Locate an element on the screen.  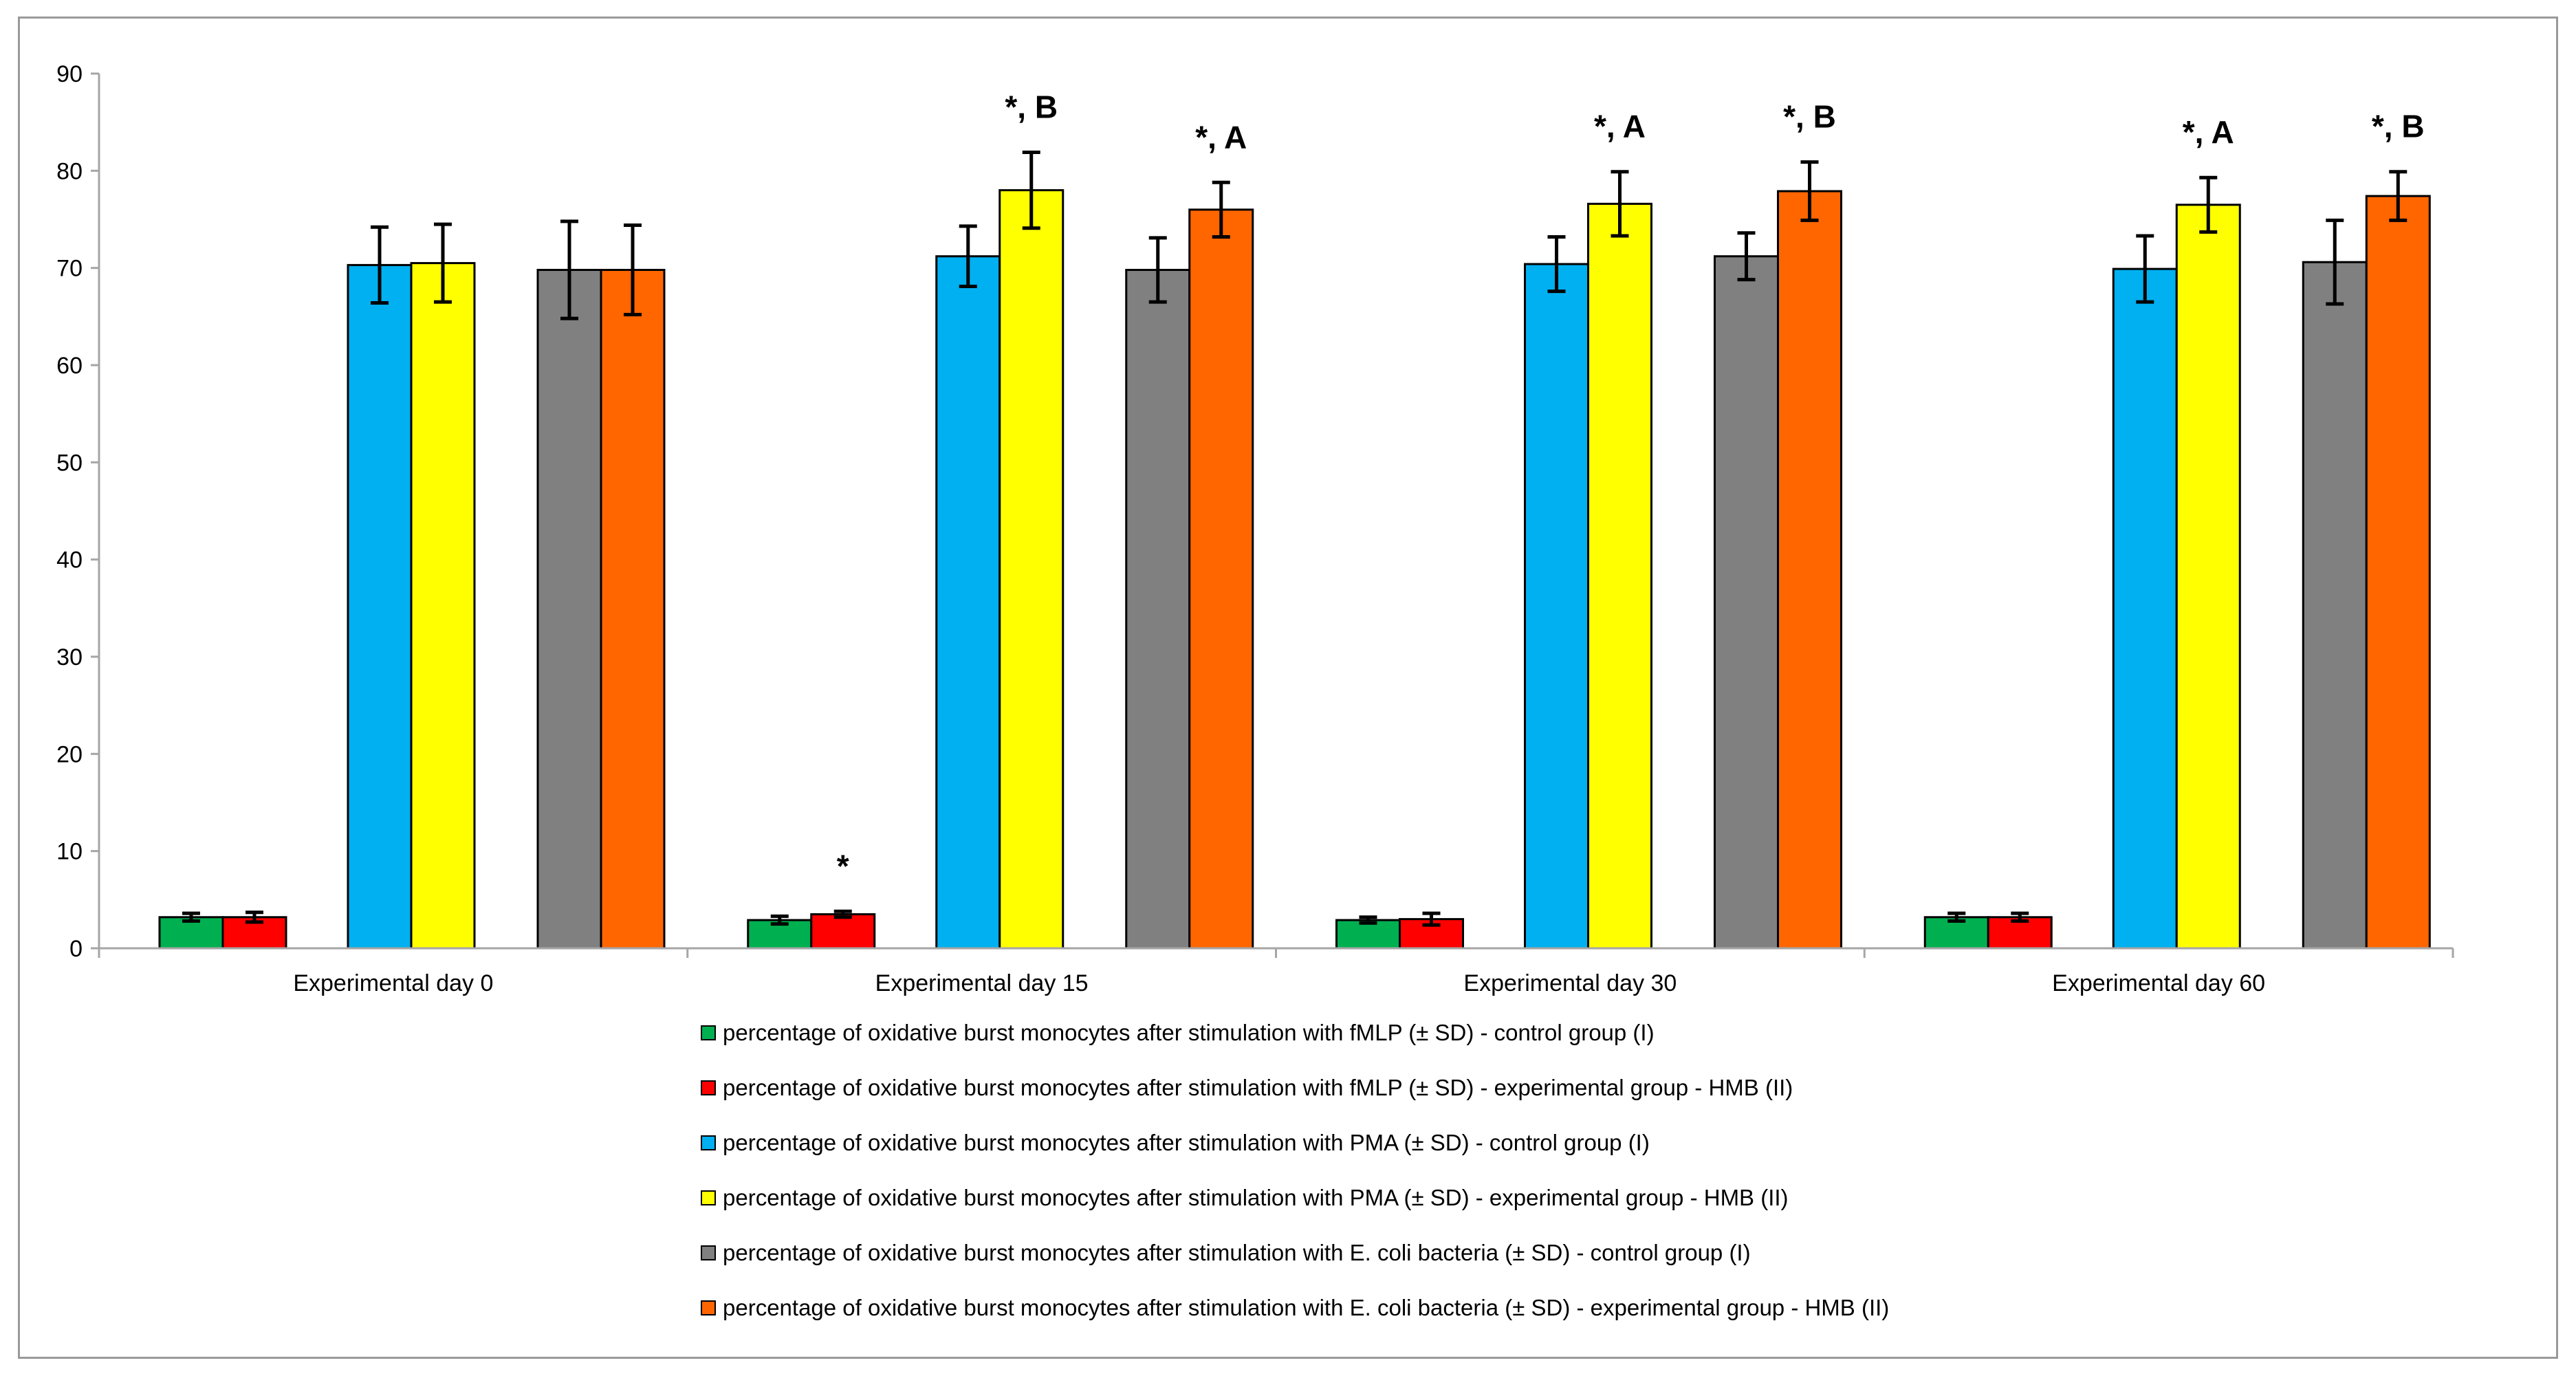
y-tick-label: 80 is located at coordinates (69, 171).